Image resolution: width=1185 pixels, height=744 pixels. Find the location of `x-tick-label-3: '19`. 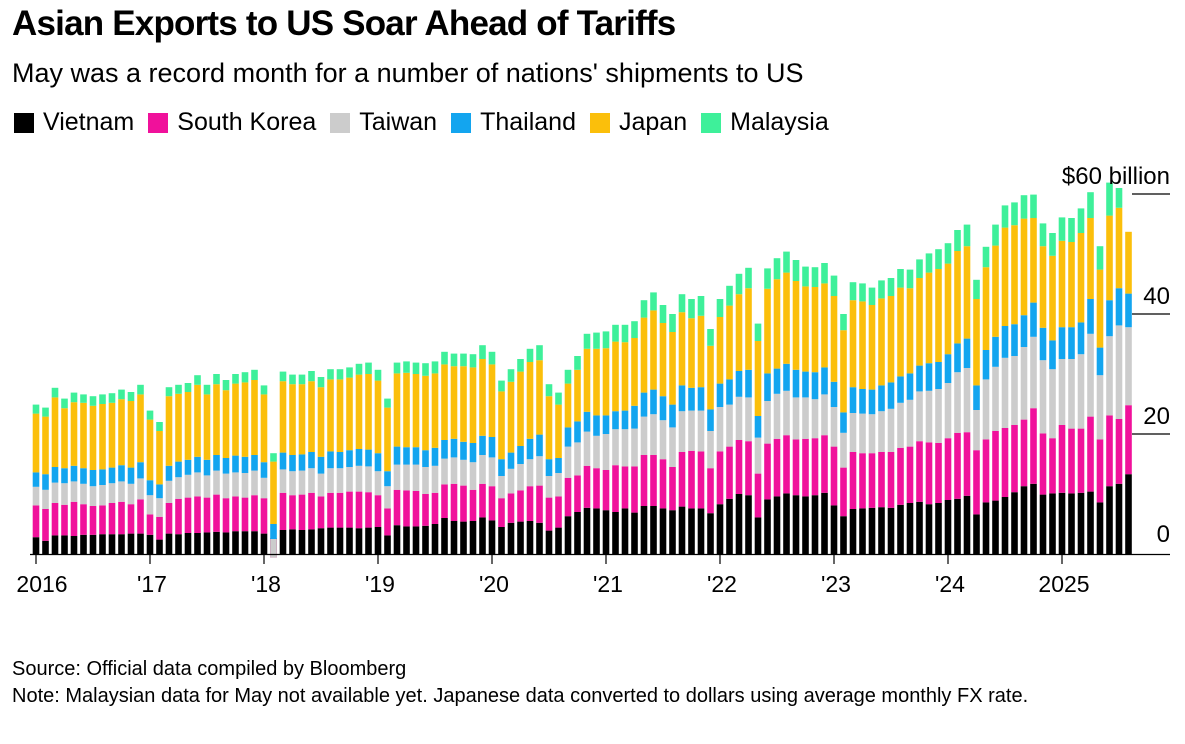

x-tick-label-3: '19 is located at coordinates (380, 584).